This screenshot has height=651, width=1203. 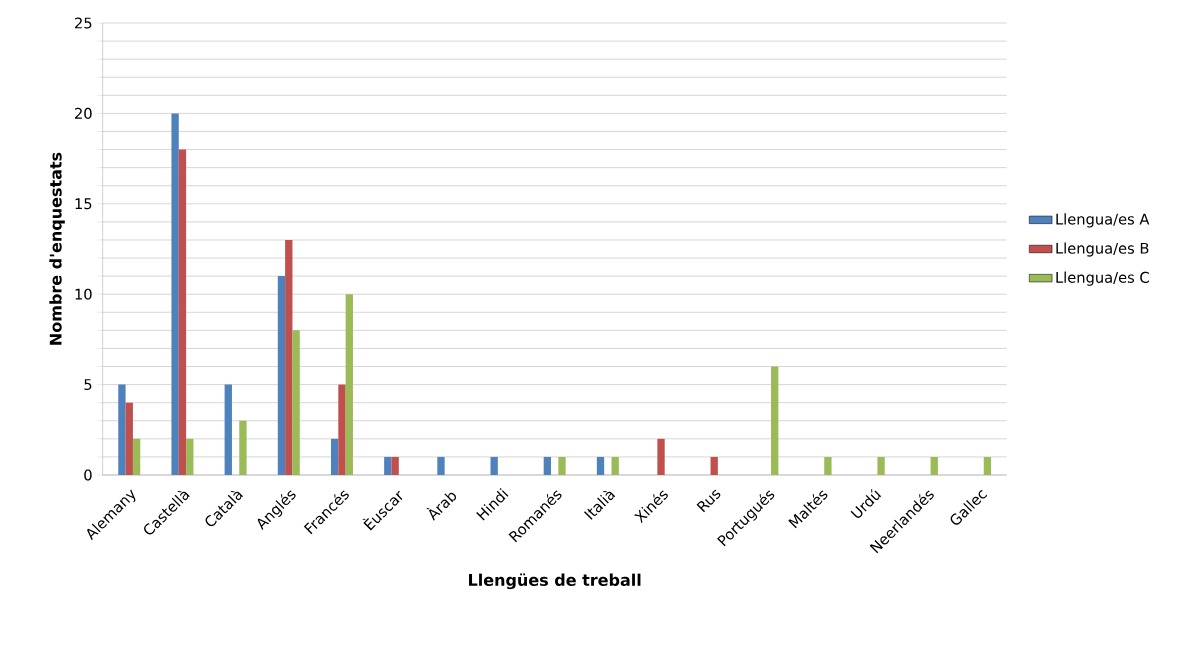 I want to click on y-axis-title: Nombre d'enquestats, so click(x=57, y=248).